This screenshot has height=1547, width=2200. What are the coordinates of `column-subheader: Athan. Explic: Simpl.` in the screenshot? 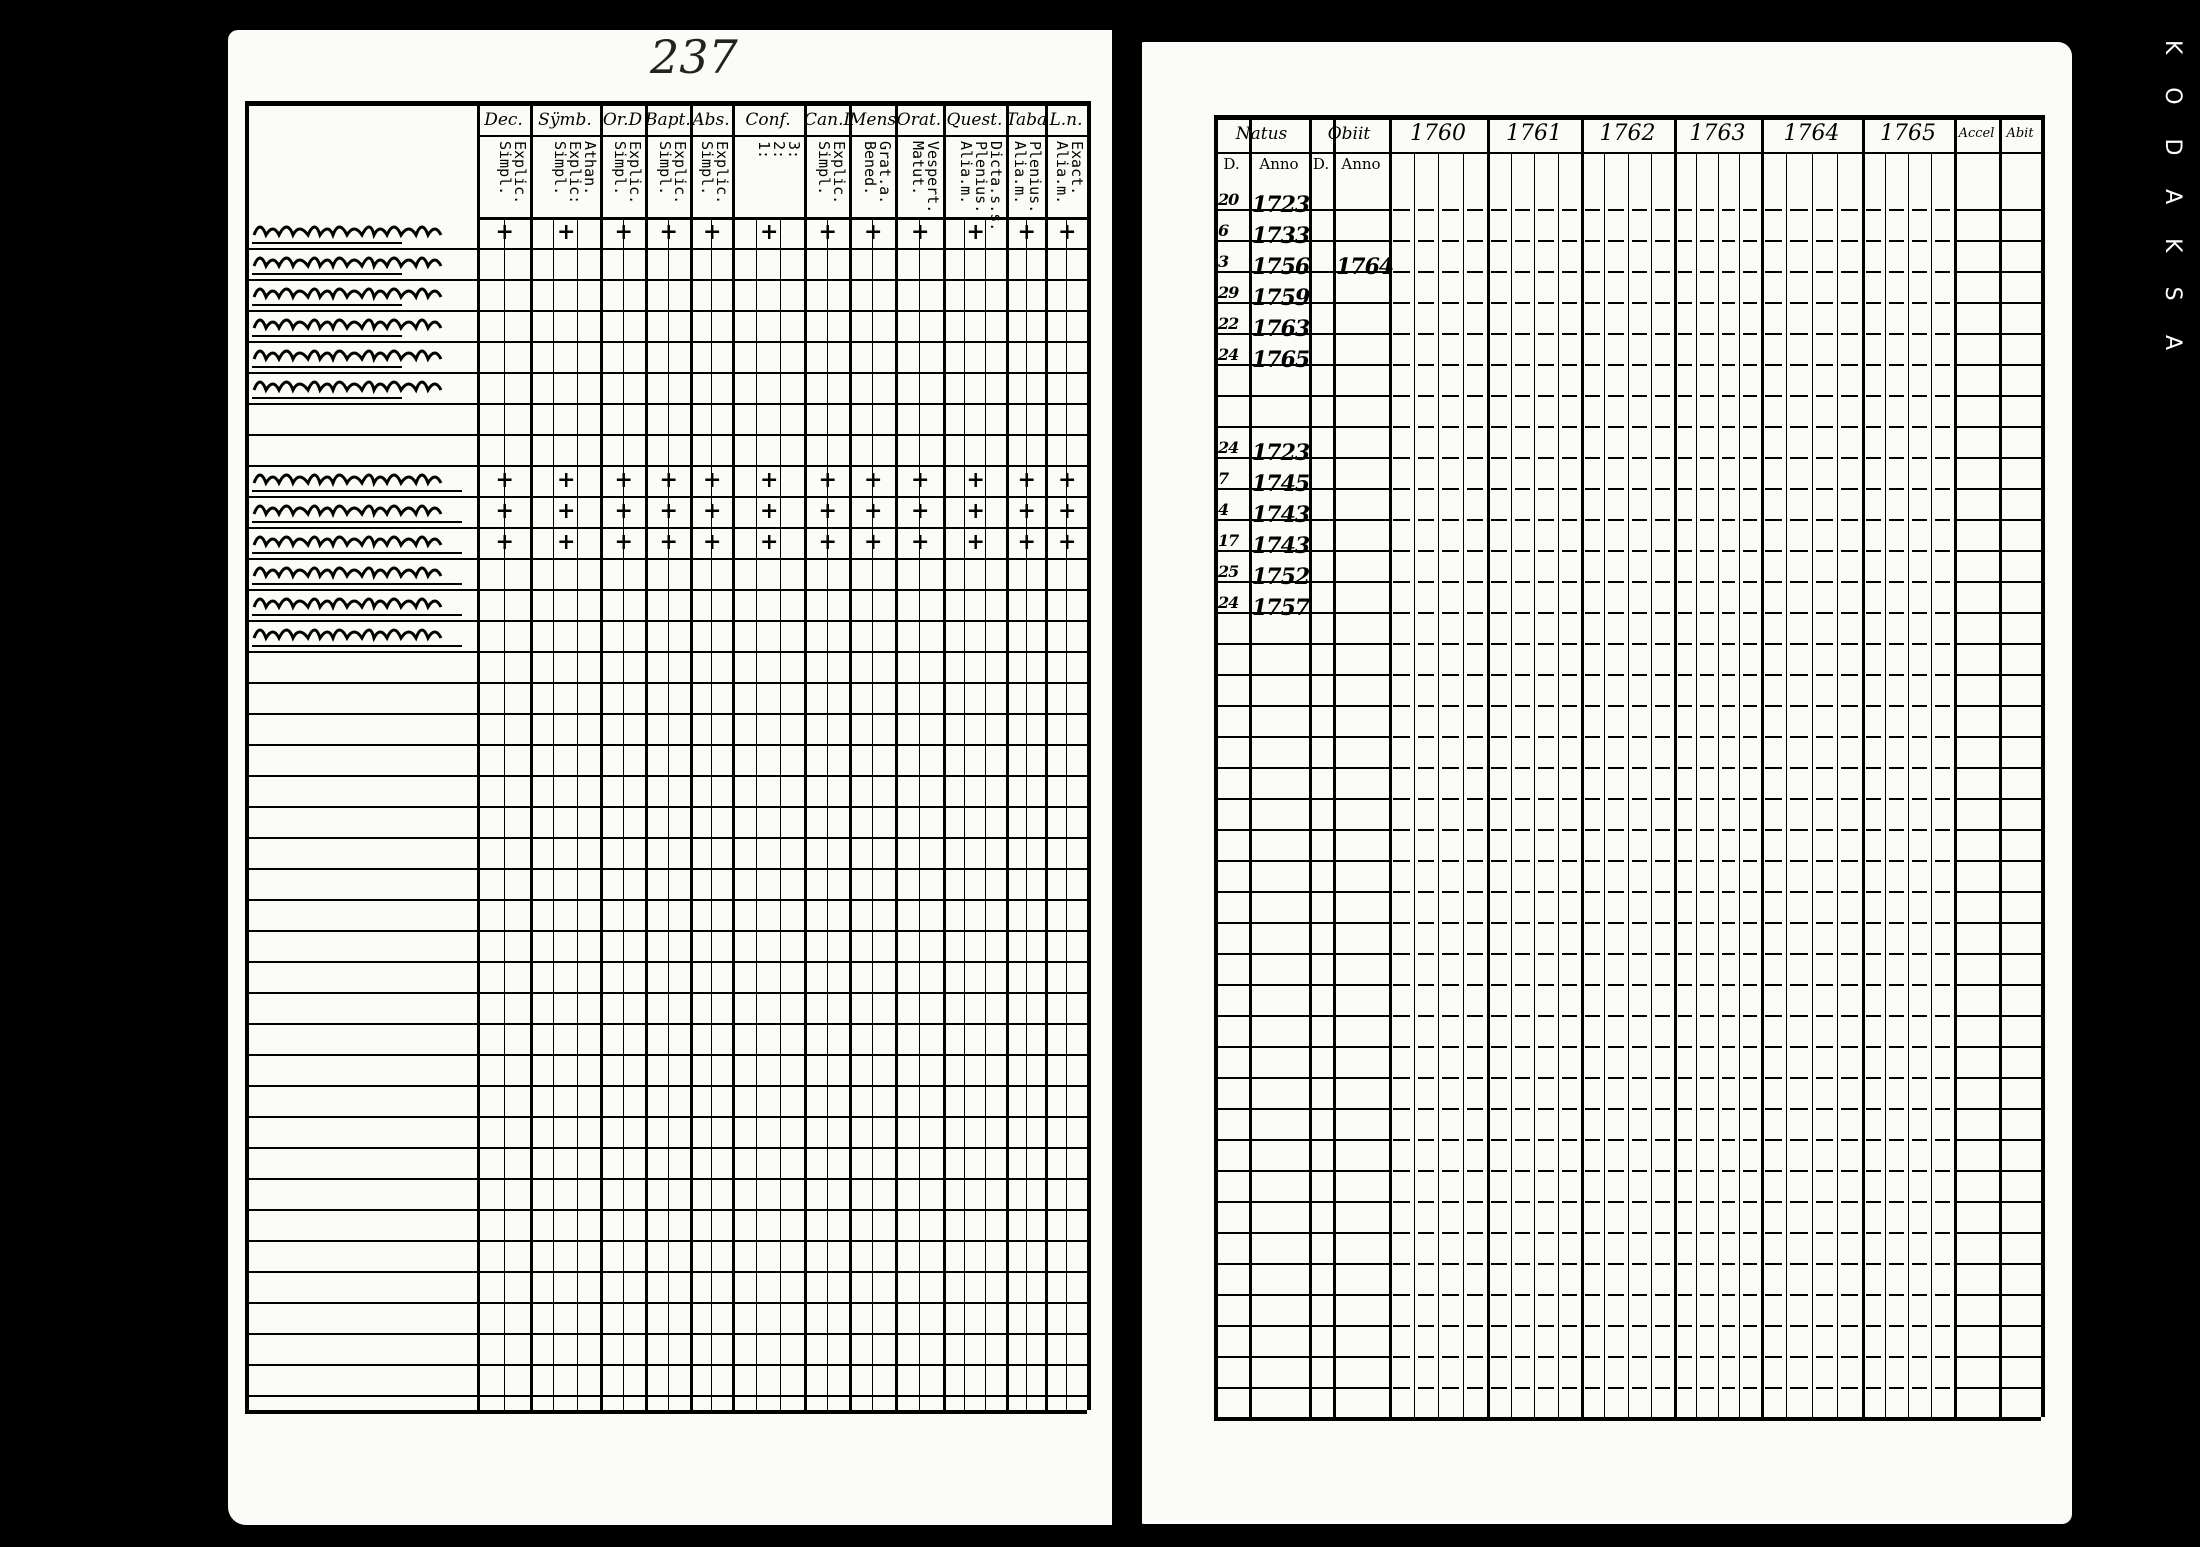 It's located at (575, 173).